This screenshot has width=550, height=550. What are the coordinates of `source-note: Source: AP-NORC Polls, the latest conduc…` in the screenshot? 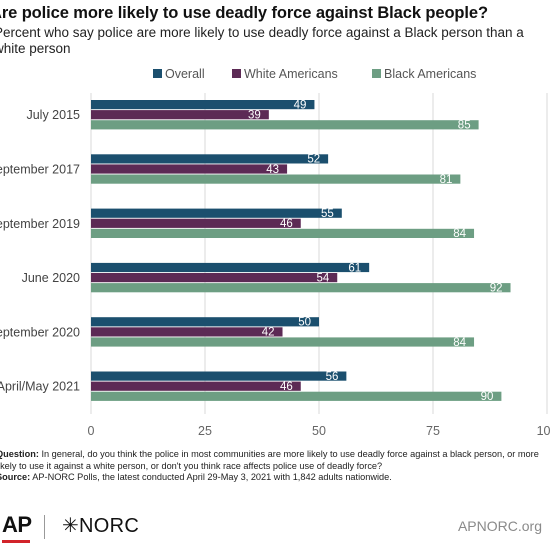 It's located at (273, 478).